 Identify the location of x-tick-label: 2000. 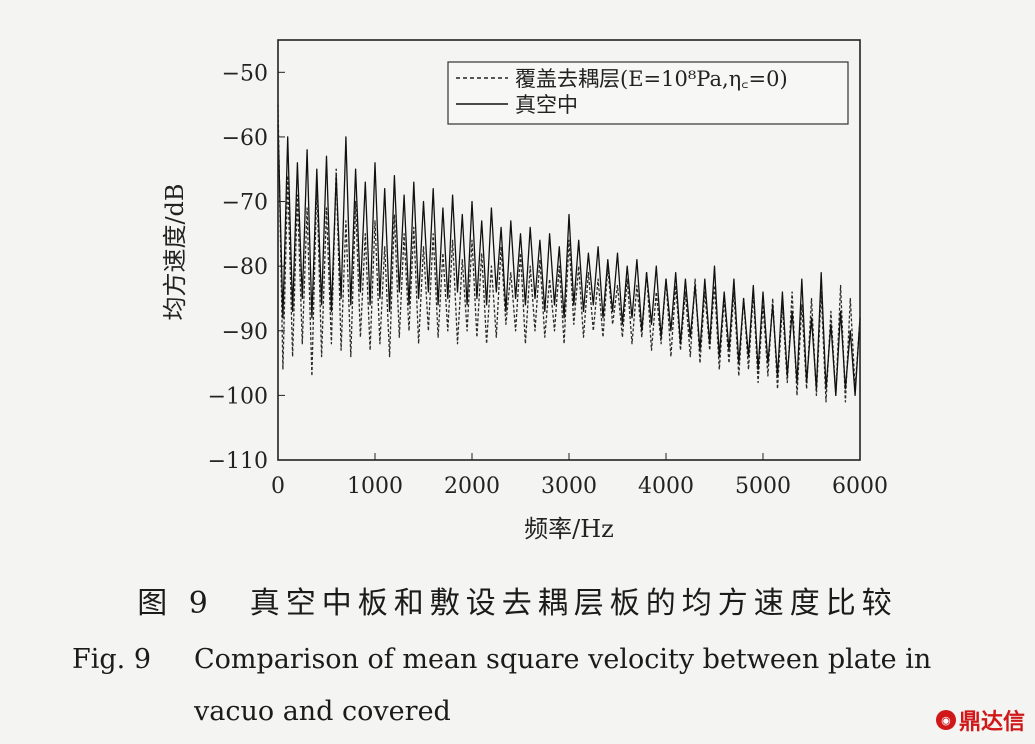
(472, 486).